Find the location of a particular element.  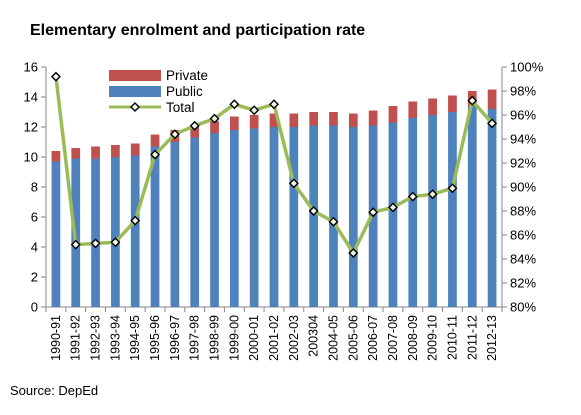

legend-label: Private is located at coordinates (187, 75).